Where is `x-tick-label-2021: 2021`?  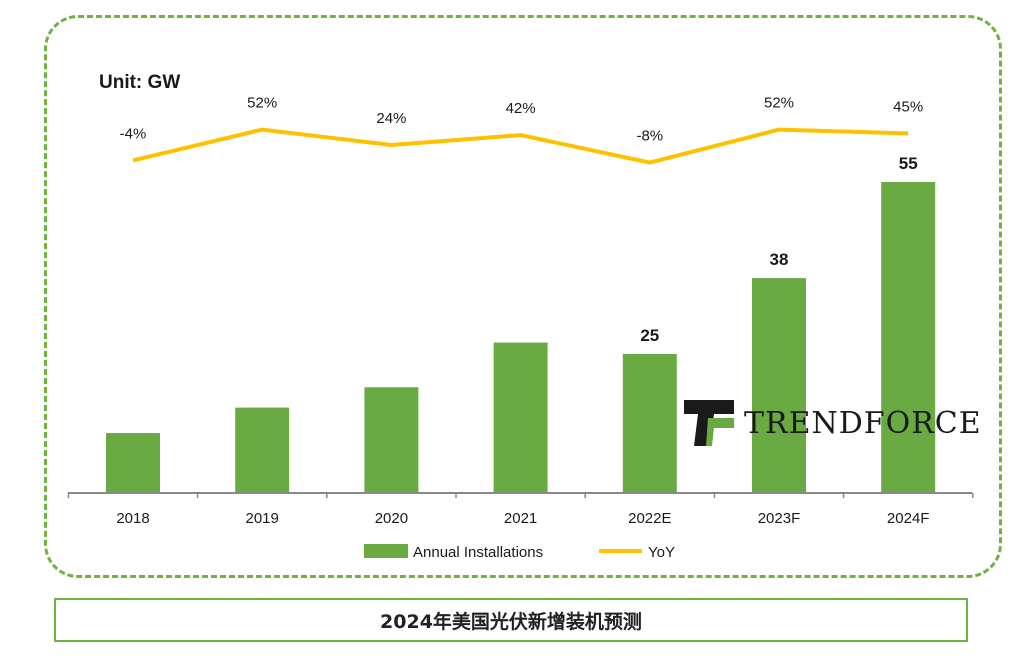 x-tick-label-2021: 2021 is located at coordinates (520, 518).